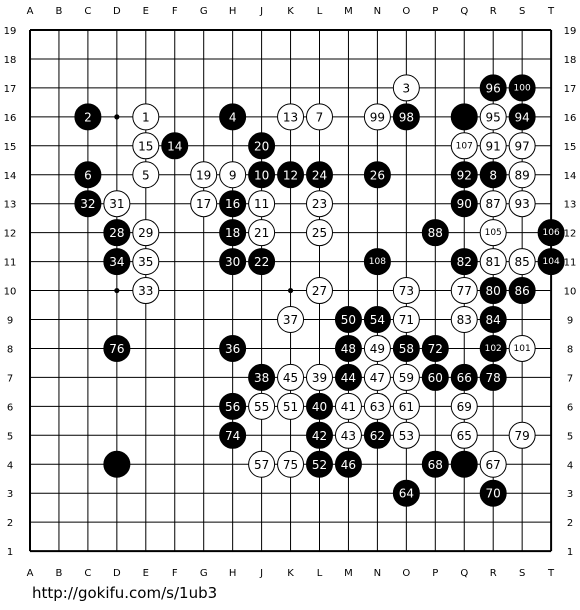 The image size is (580, 610). Describe the element at coordinates (261, 233) in the screenshot. I see `move-number: 21` at that location.